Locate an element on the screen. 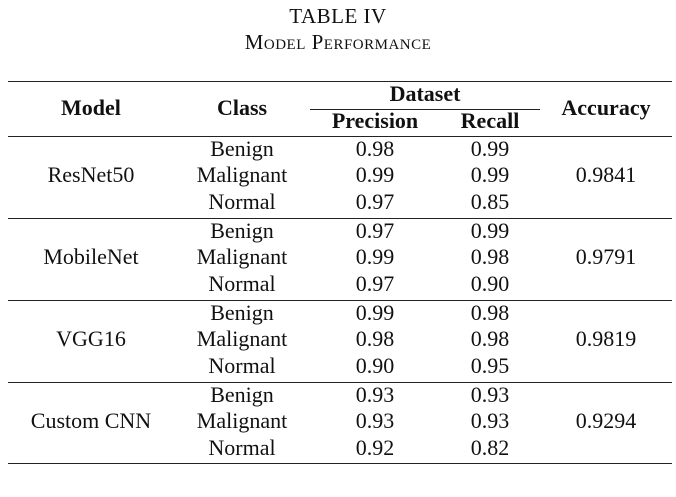  table-label: TABLE IV is located at coordinates (338, 16).